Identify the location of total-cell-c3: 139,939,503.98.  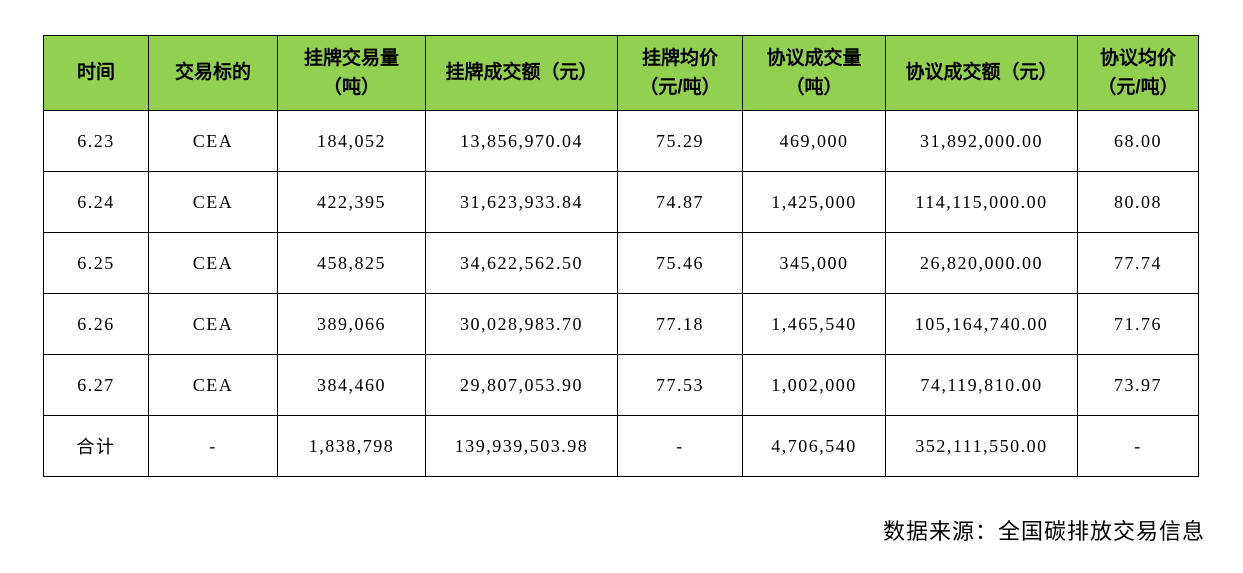
(521, 446).